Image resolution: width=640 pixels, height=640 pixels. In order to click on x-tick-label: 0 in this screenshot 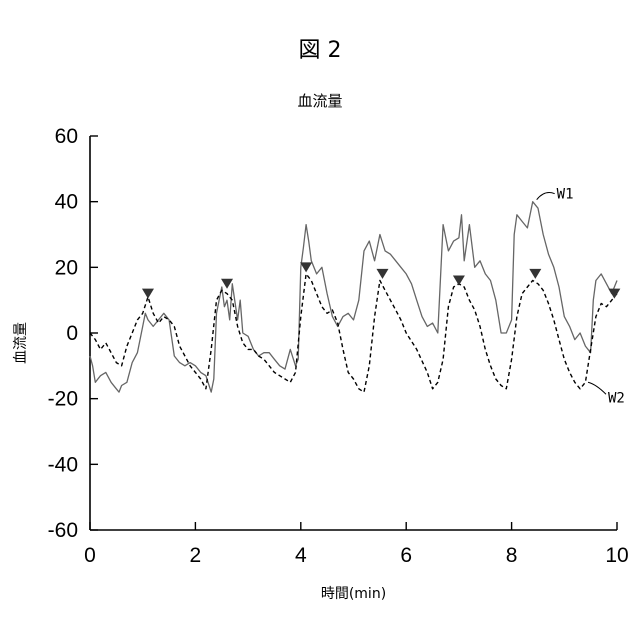, I will do `click(90, 555)`.